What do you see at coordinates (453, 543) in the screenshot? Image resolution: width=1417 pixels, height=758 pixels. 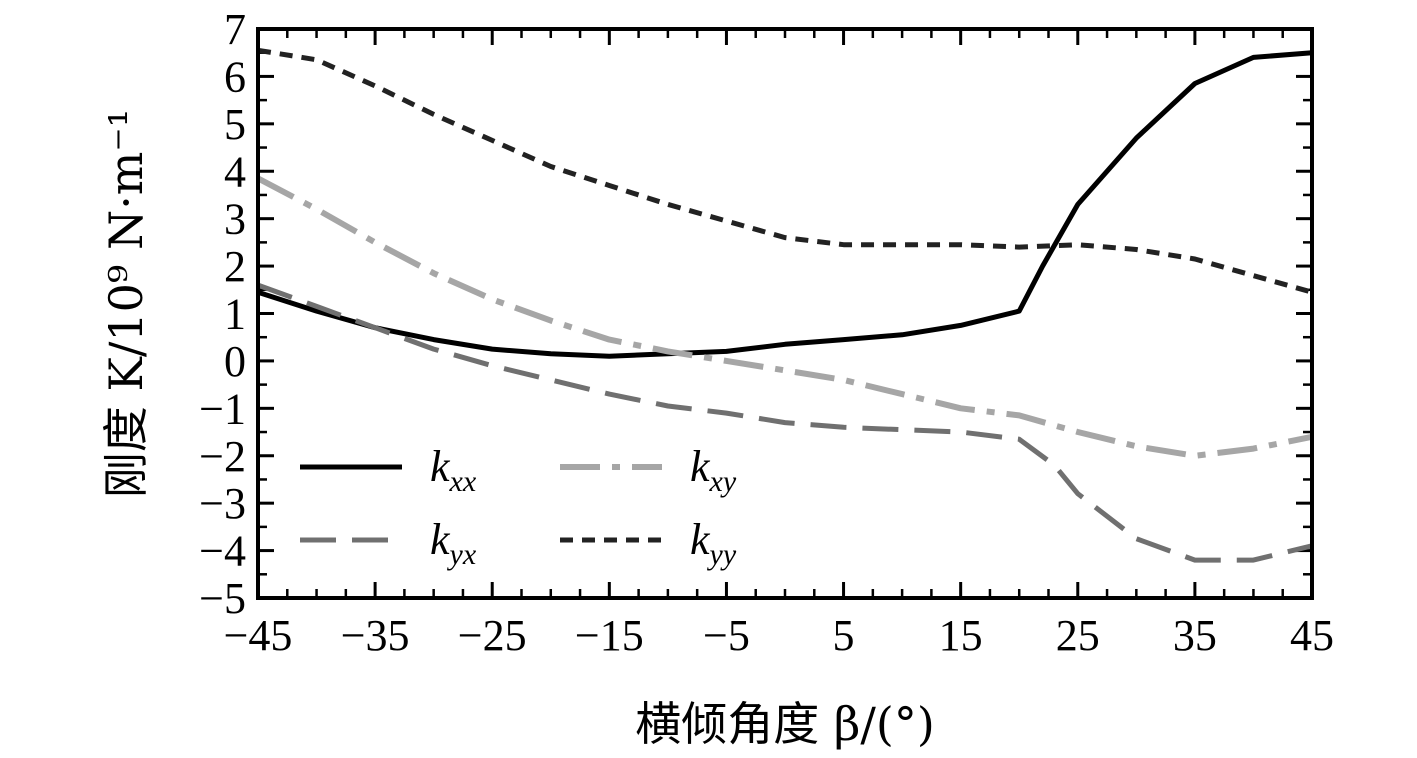 I see `legend-label-yx: kyx` at bounding box center [453, 543].